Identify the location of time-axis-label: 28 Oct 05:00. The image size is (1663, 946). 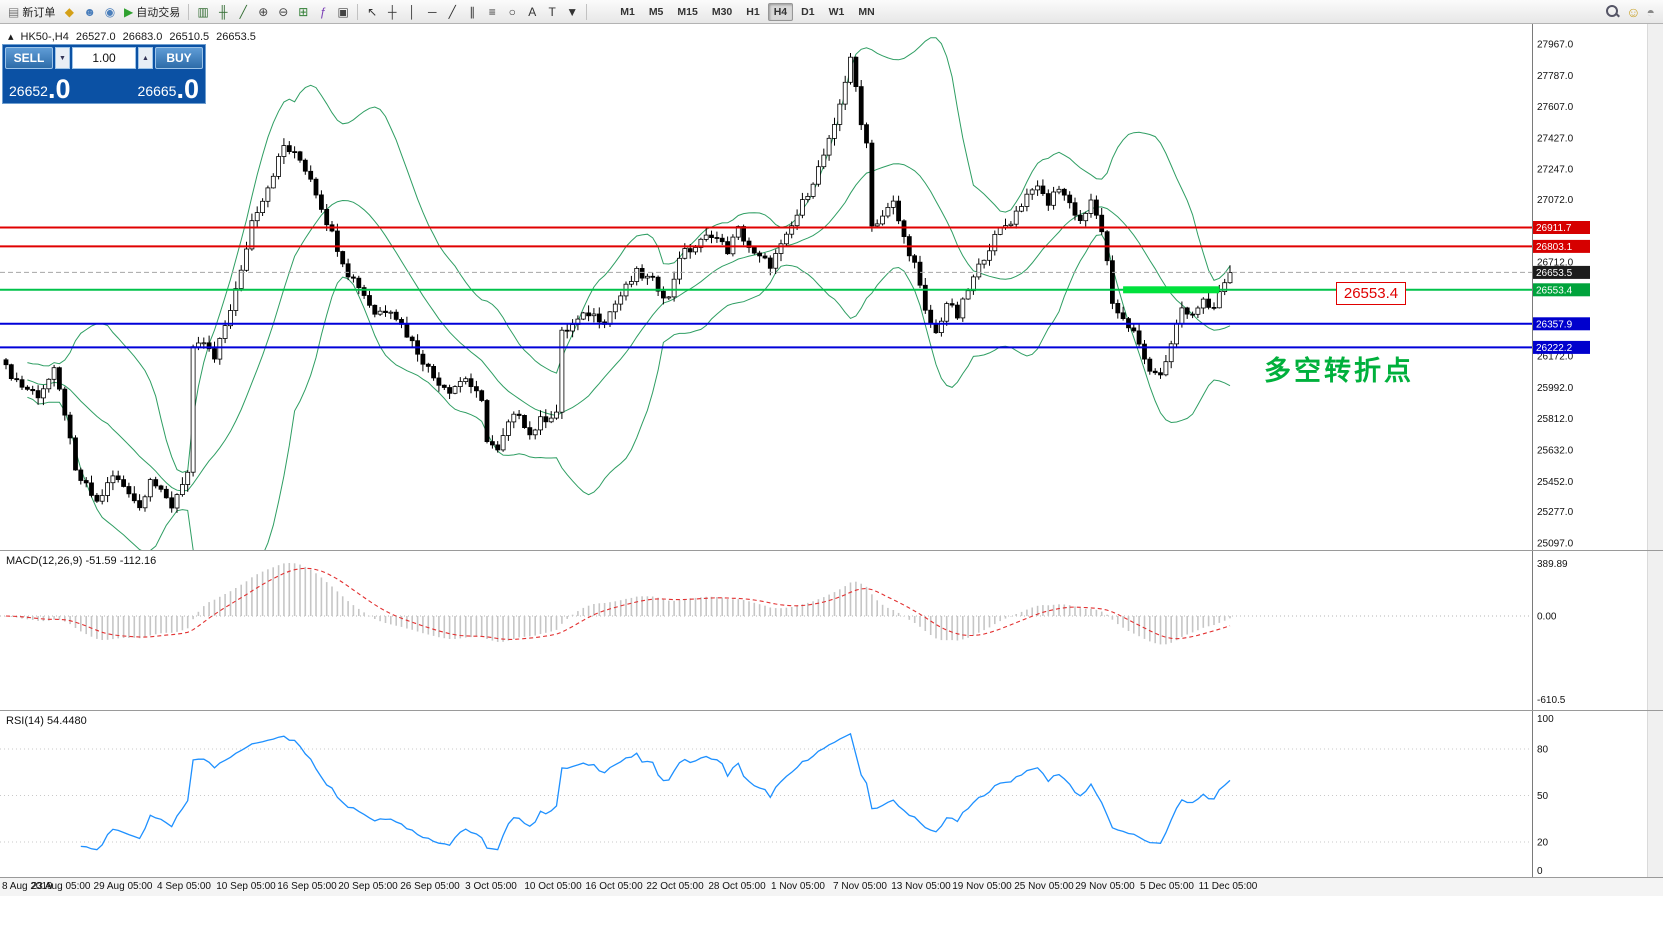
(737, 886).